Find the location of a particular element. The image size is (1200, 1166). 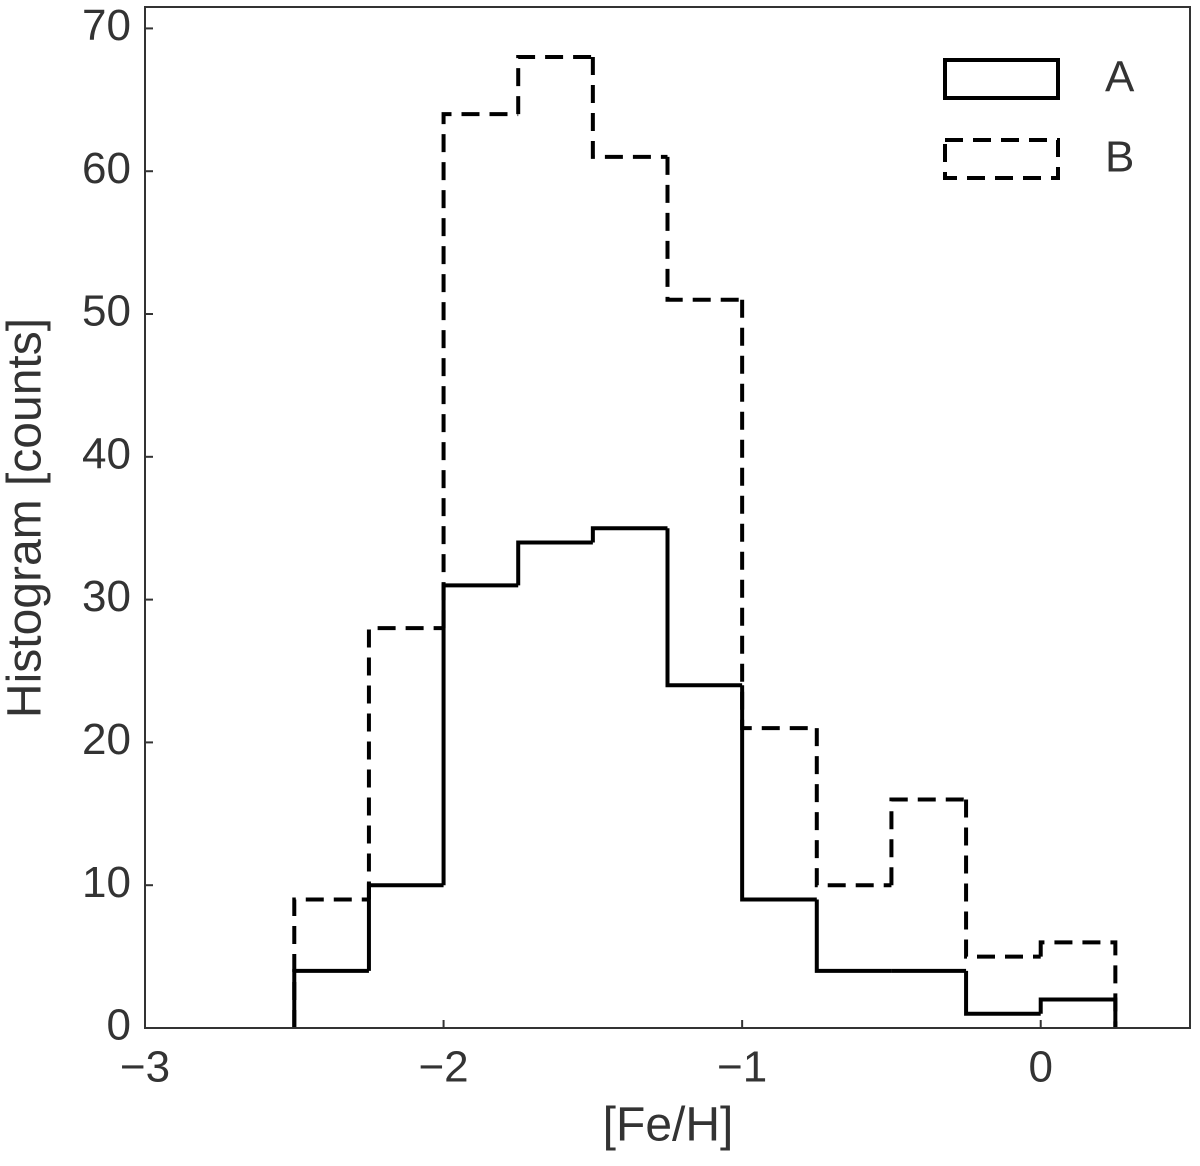

y-tick-label: 20 is located at coordinates (106, 739).